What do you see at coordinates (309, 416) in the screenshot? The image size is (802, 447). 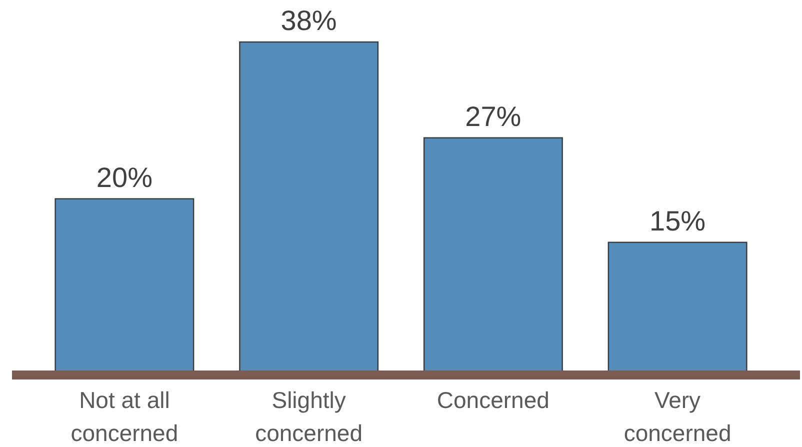 I see `x-tick-label: Slightly concerned` at bounding box center [309, 416].